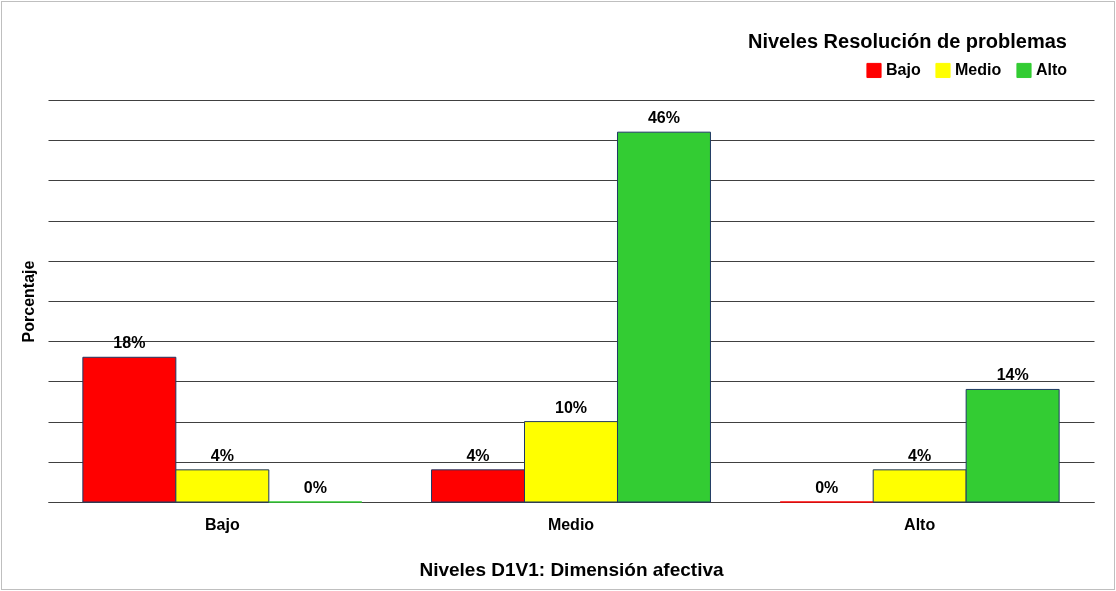 This screenshot has height=591, width=1116. What do you see at coordinates (1012, 375) in the screenshot?
I see `data-label: 14%` at bounding box center [1012, 375].